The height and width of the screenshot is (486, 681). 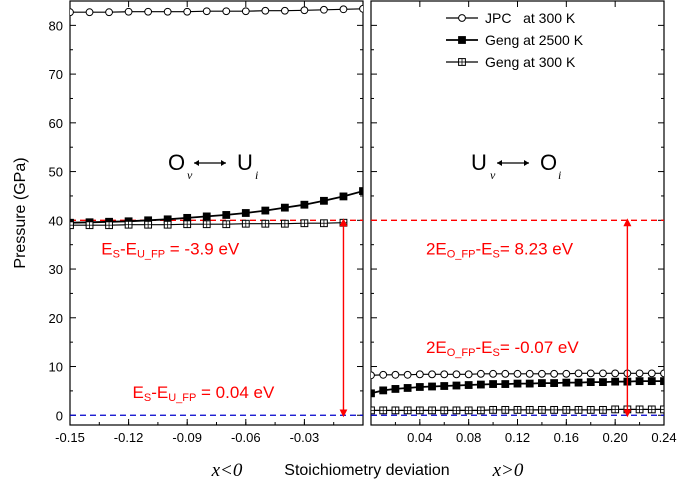 I want to click on legend-label: Geng at 2500 K, so click(x=534, y=40).